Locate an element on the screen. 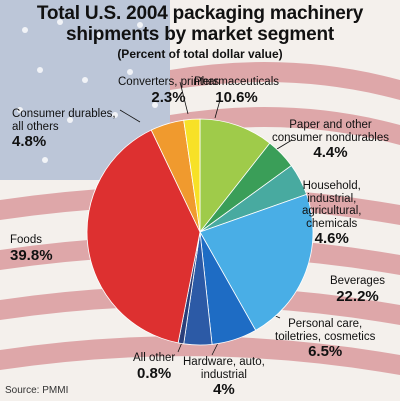 This screenshot has width=400, height=401. label-converters-name: Converters, printers is located at coordinates (168, 82).